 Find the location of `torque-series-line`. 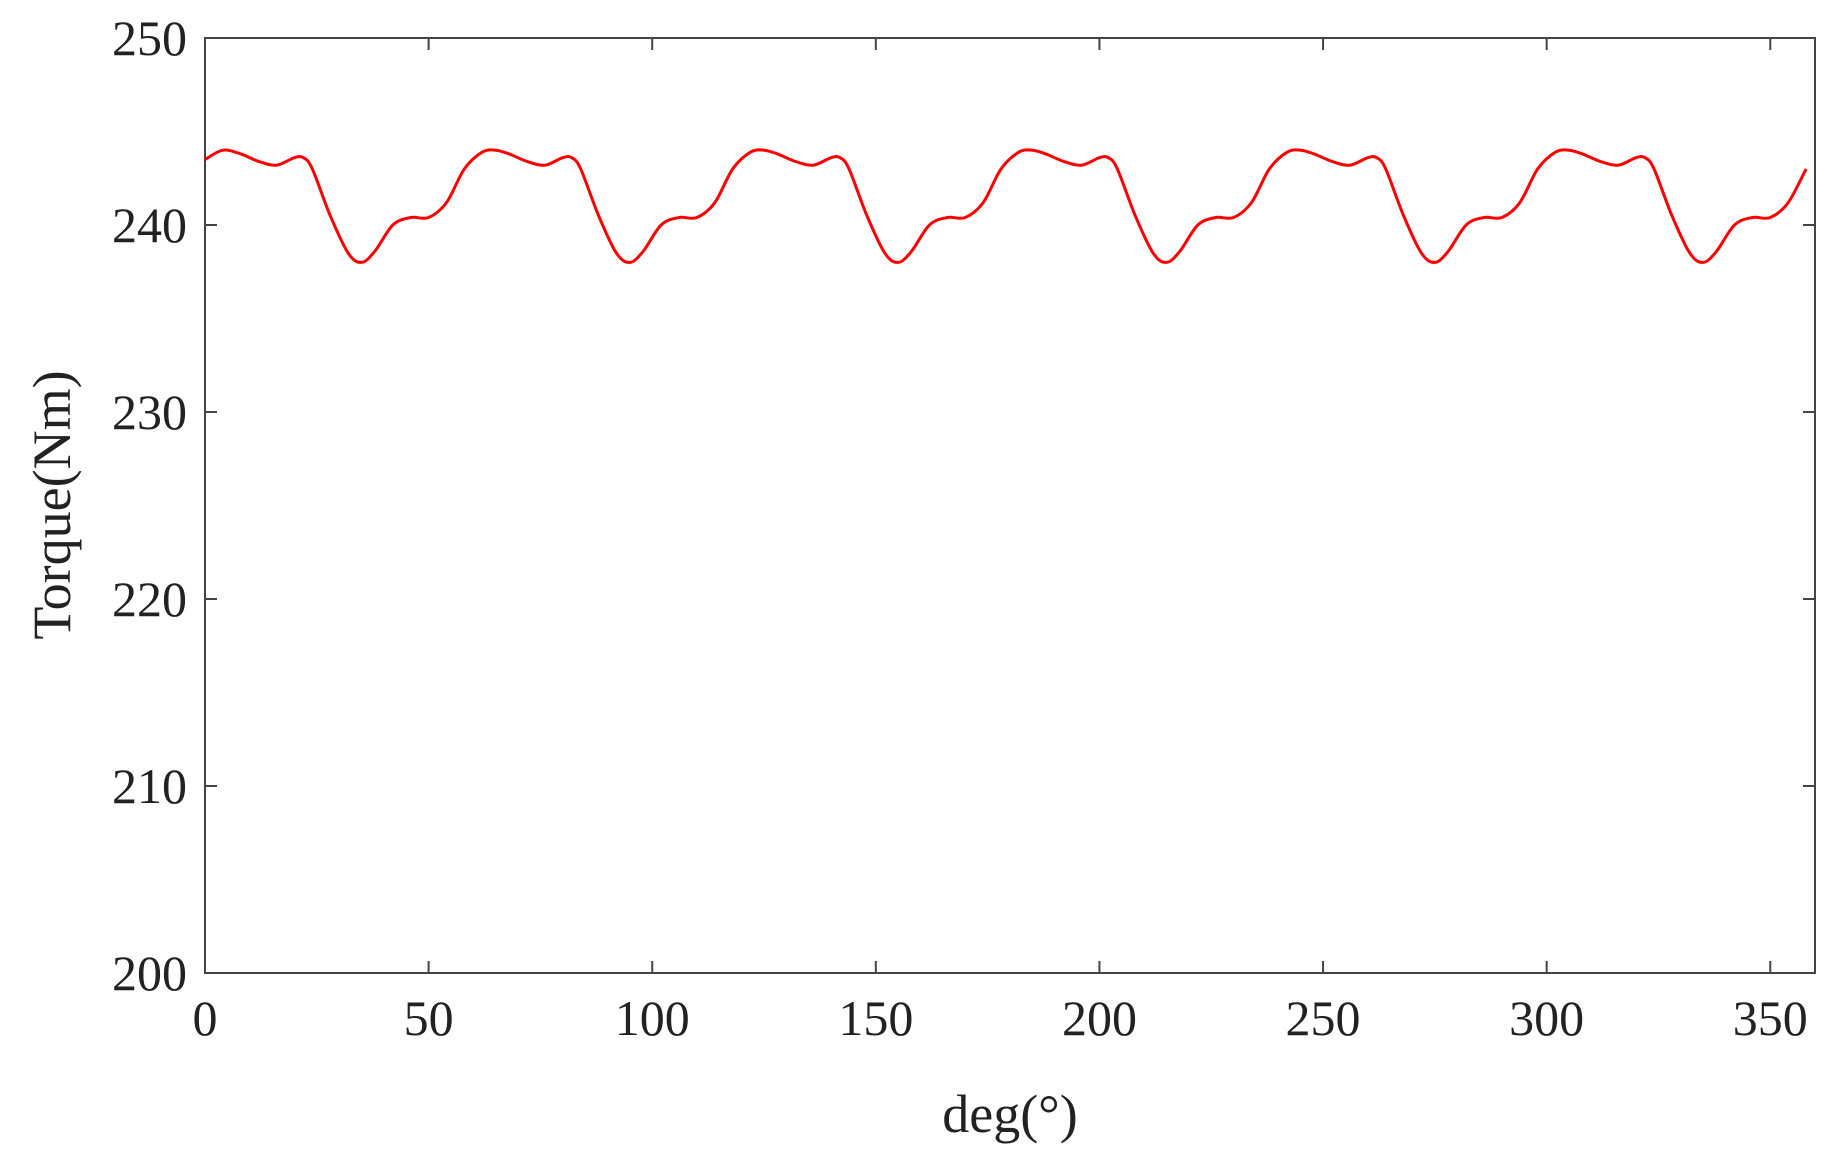

torque-series-line is located at coordinates (1006, 206).